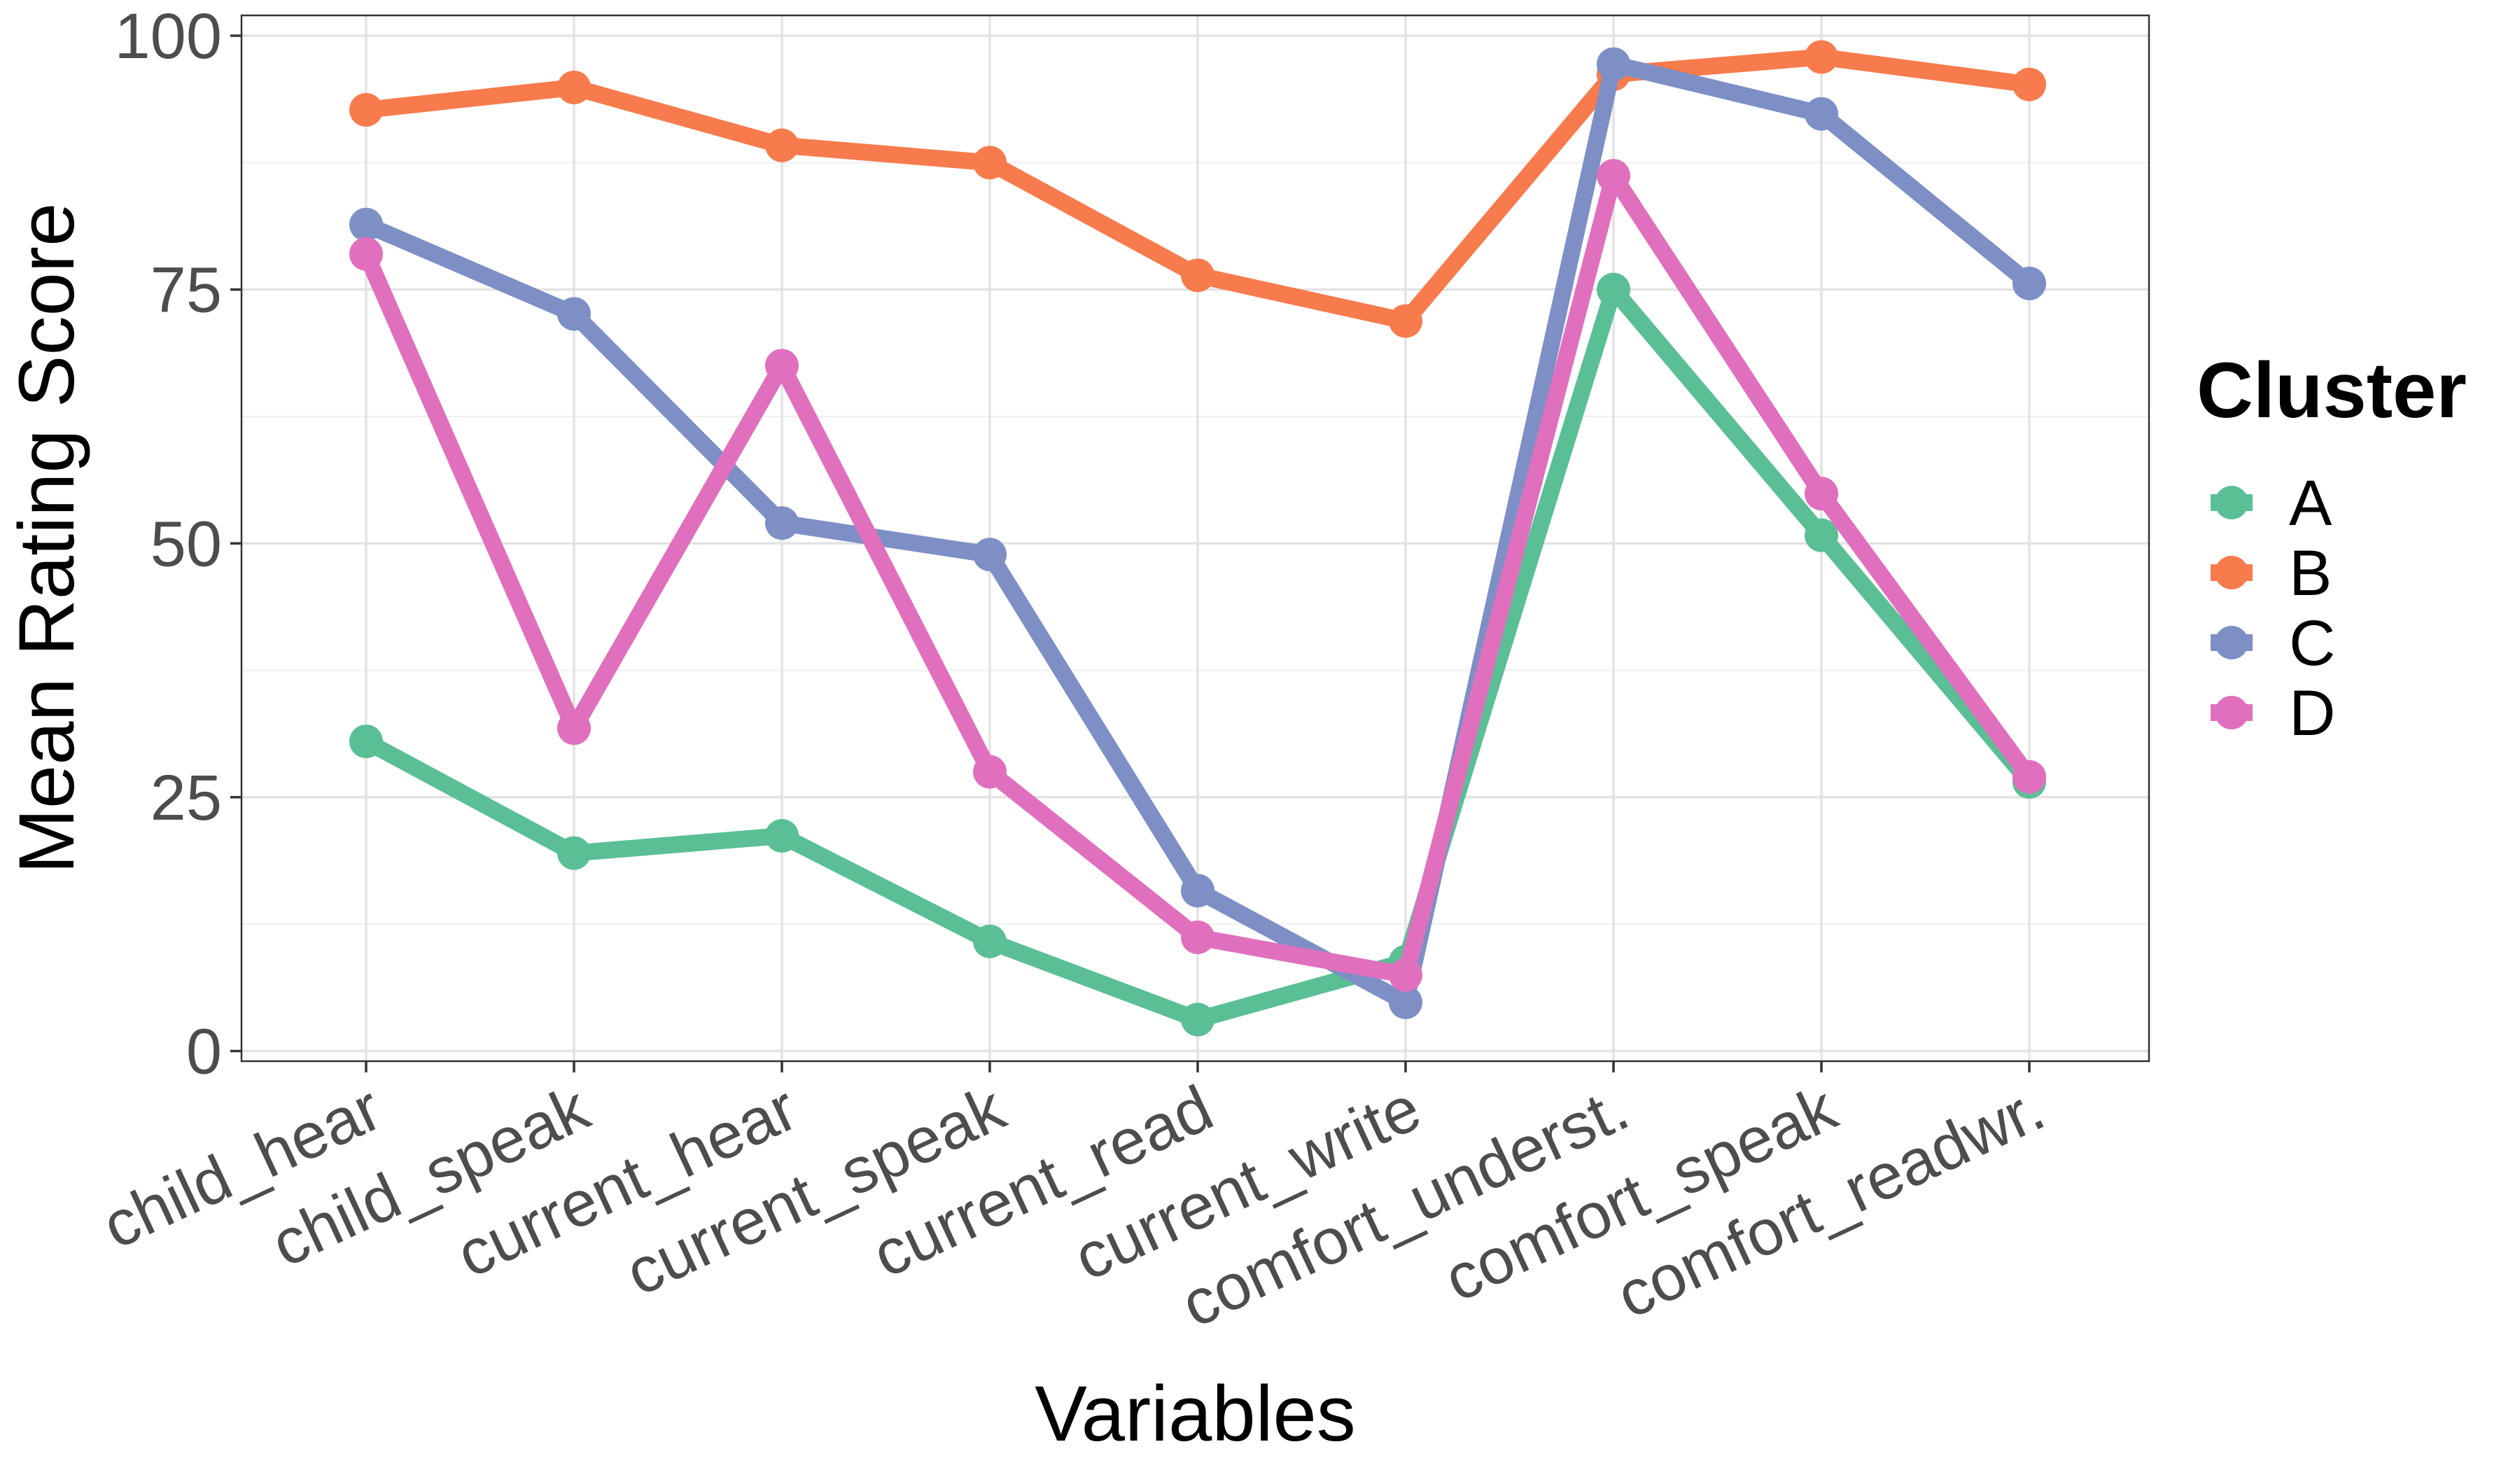  Describe the element at coordinates (2273, 643) in the screenshot. I see `legend-item-C: C` at that location.